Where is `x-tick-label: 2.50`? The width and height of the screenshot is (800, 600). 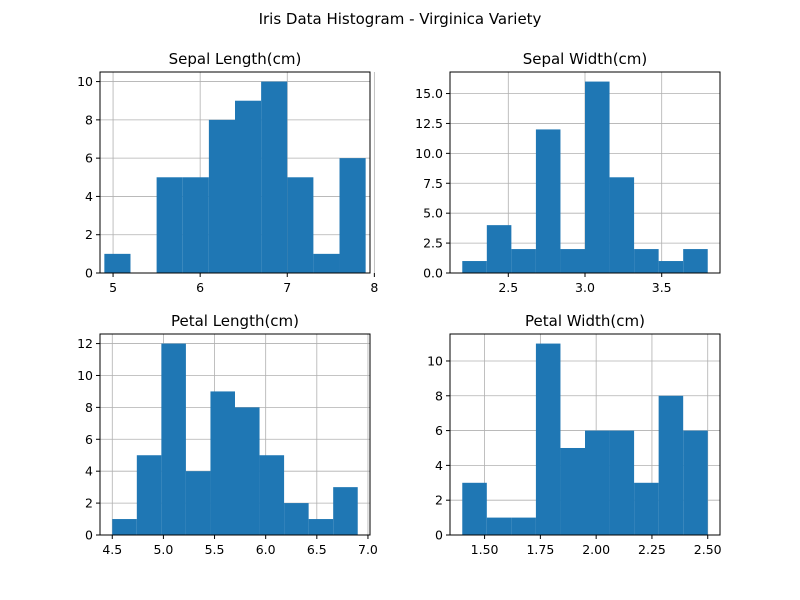 x-tick-label: 2.50 is located at coordinates (708, 549).